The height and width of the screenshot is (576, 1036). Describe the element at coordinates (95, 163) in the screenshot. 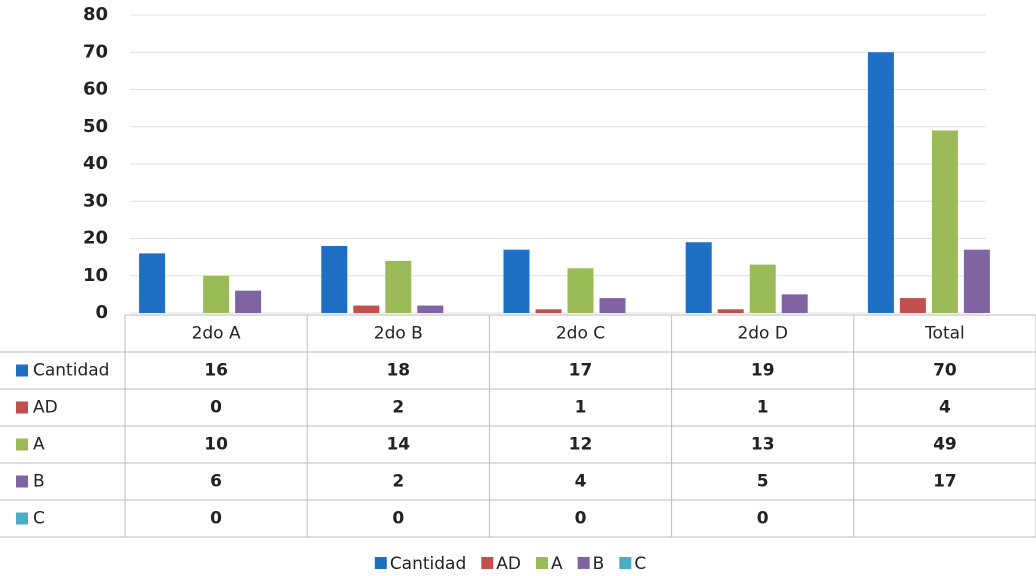

I see `y-tick-label: 40` at that location.